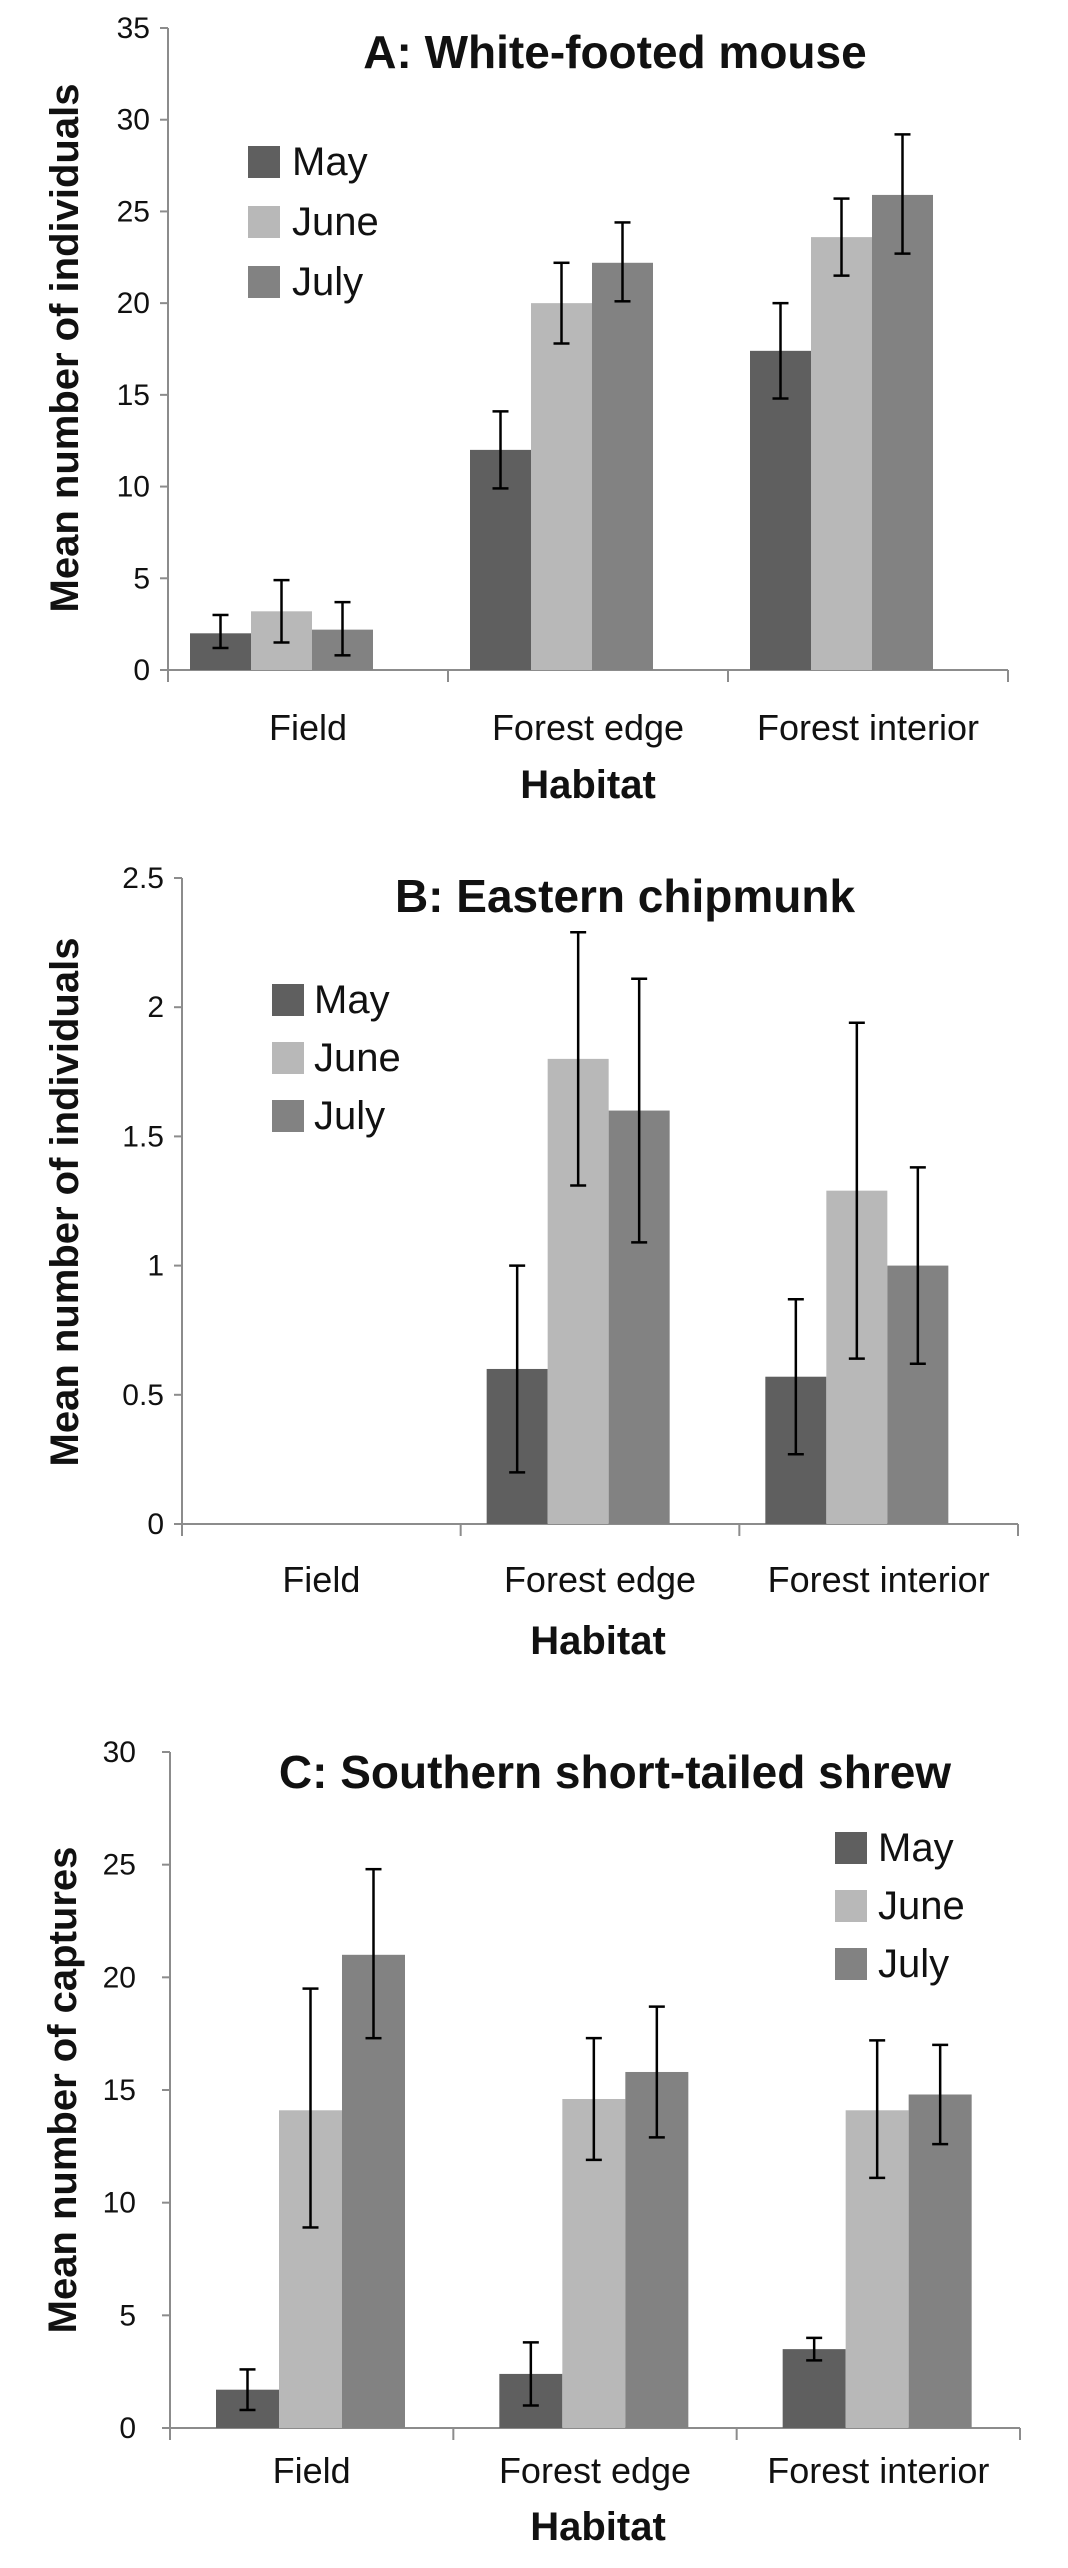  What do you see at coordinates (155, 1266) in the screenshot?
I see `y-tick-label: 1` at bounding box center [155, 1266].